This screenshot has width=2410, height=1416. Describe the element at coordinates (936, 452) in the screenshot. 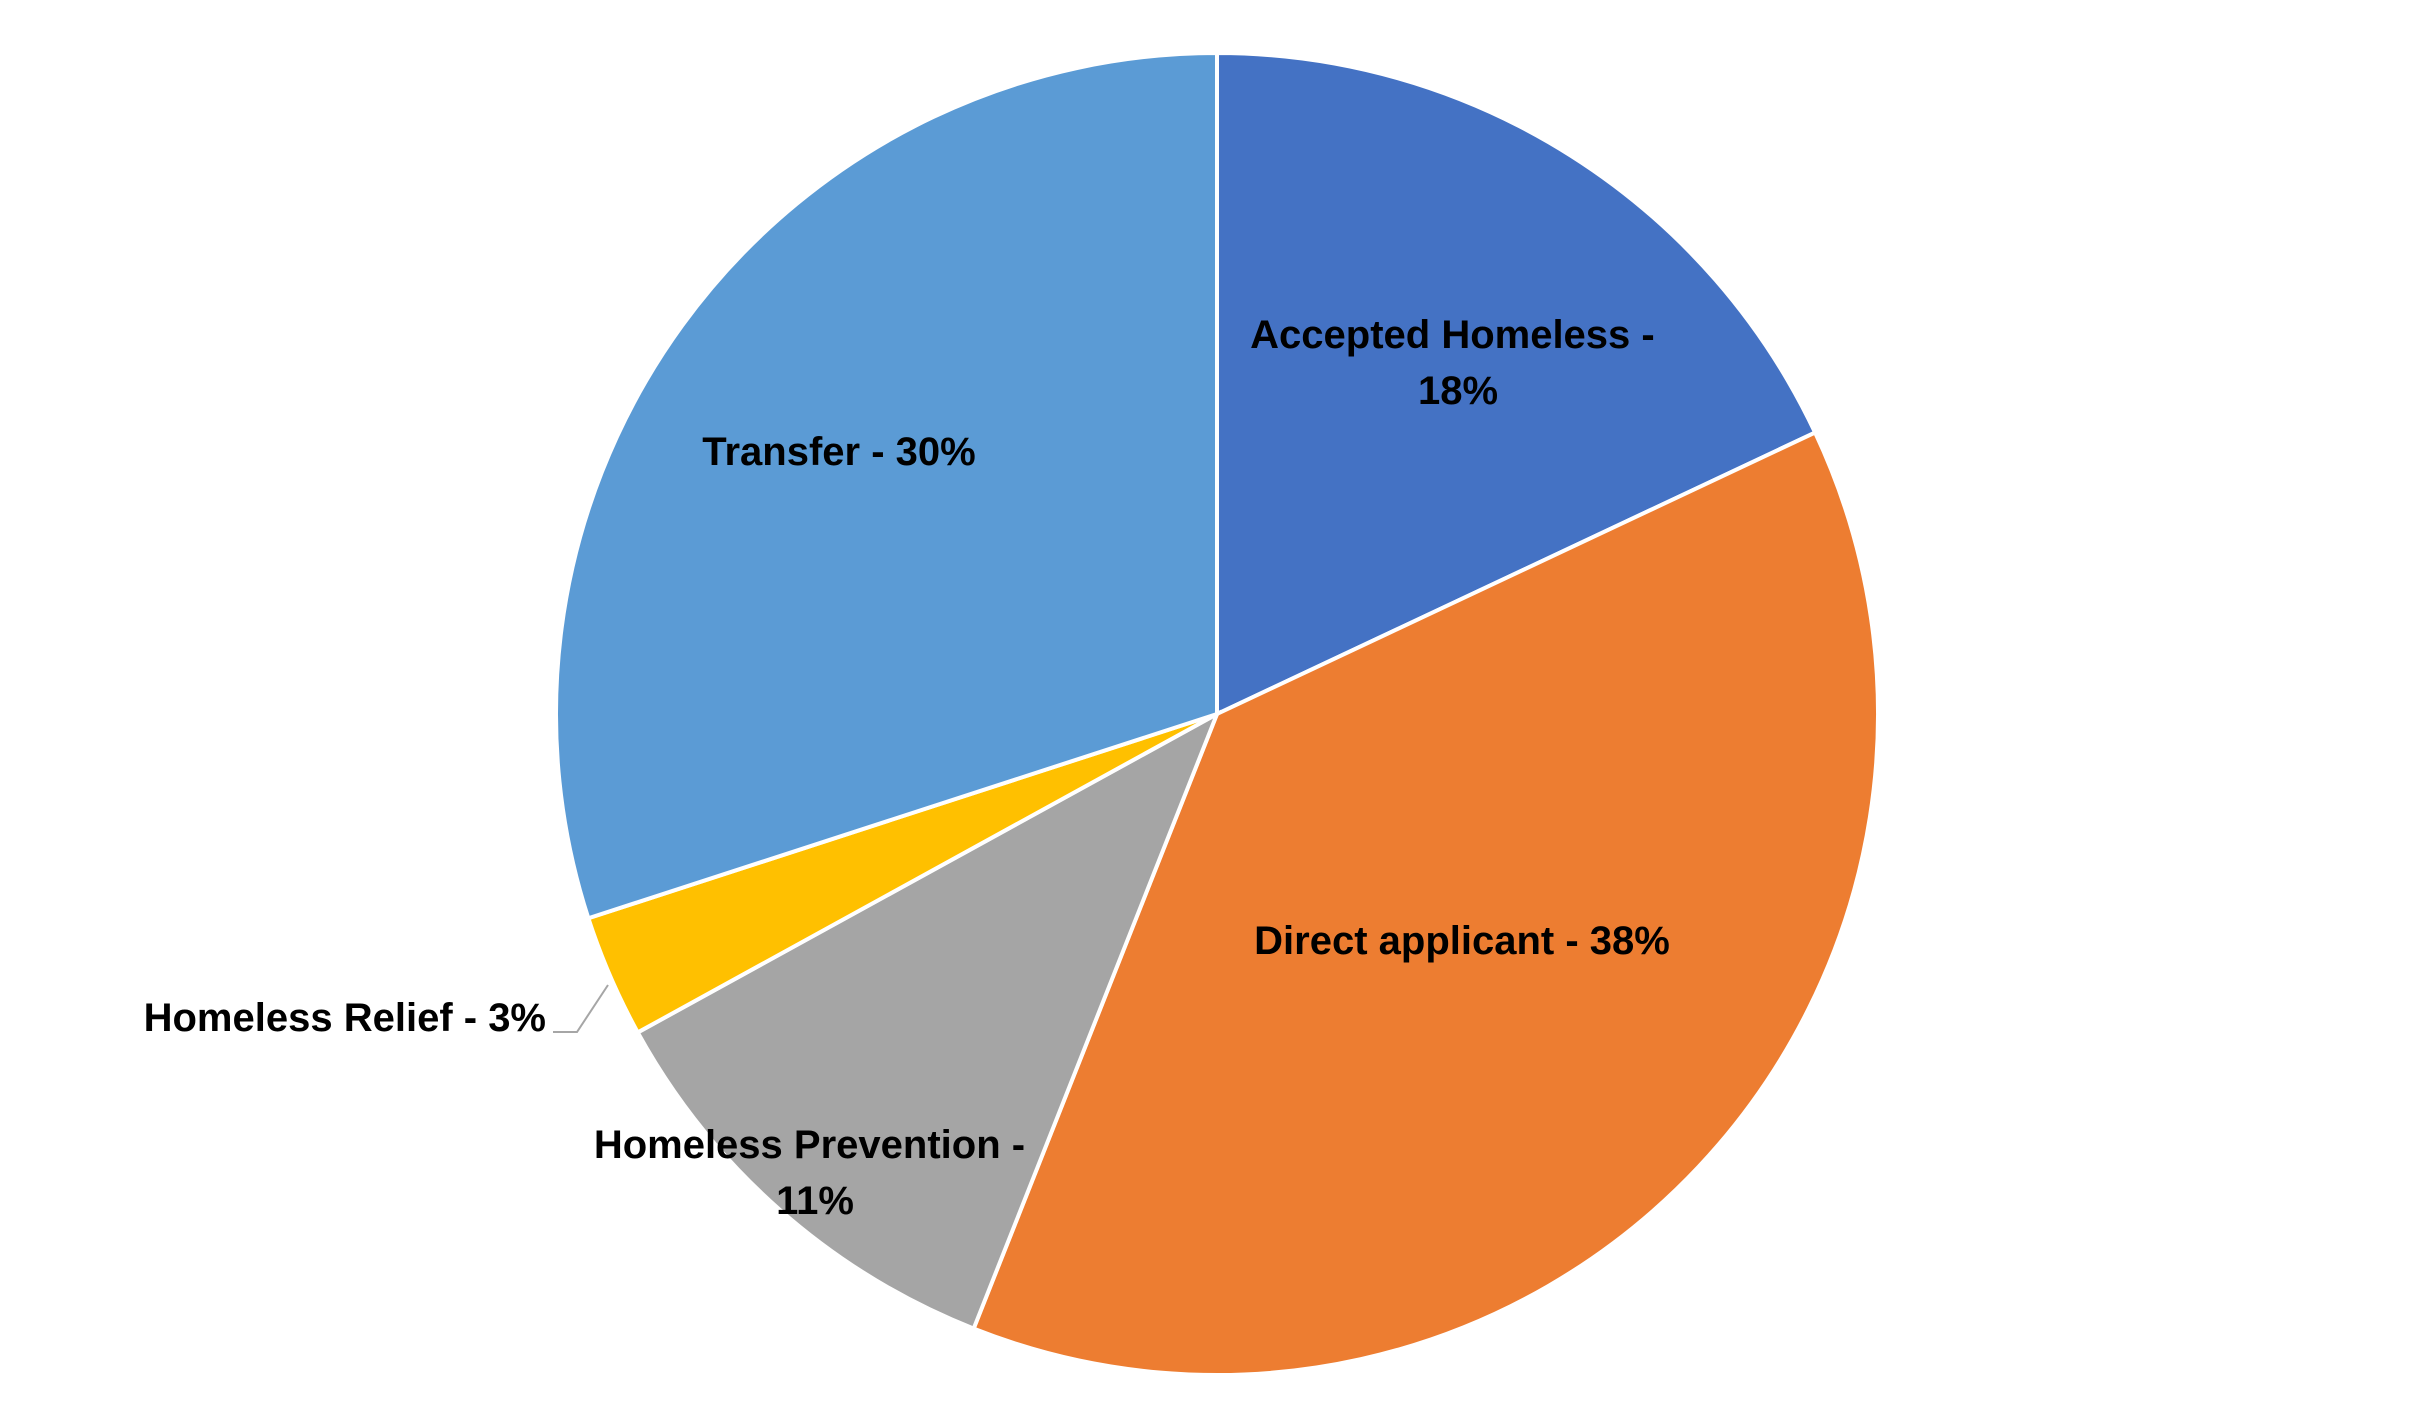

I see `value-label: 30%` at that location.